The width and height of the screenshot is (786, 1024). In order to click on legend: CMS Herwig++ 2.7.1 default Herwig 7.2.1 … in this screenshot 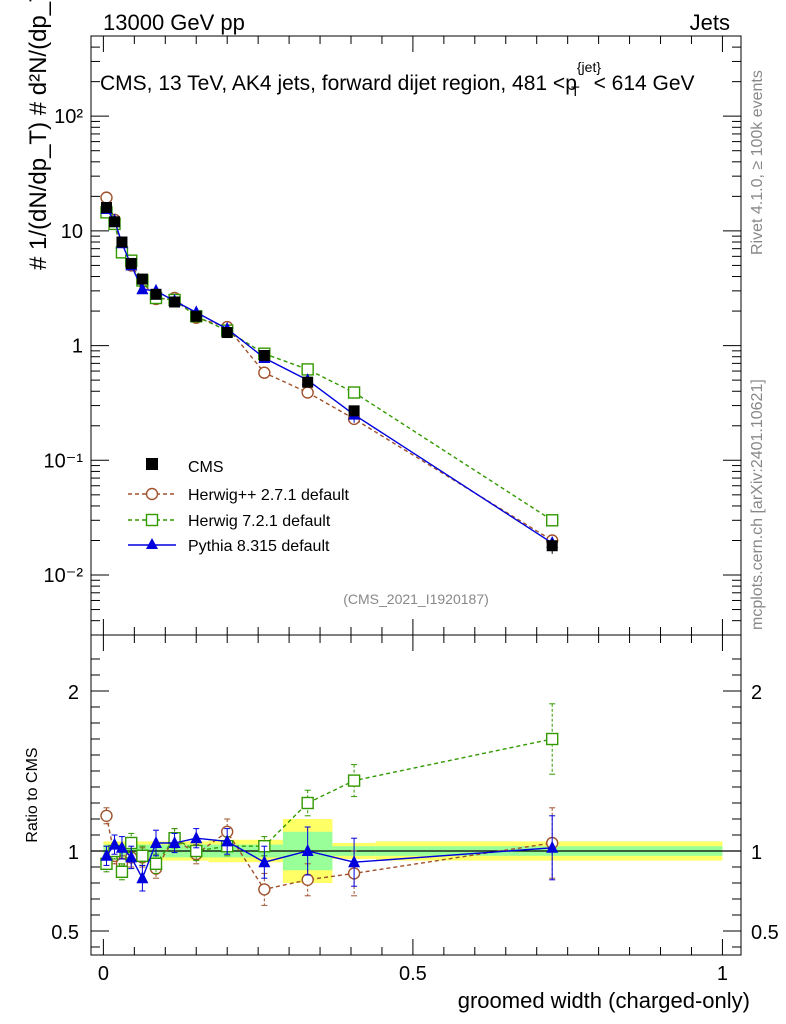, I will do `click(239, 506)`.